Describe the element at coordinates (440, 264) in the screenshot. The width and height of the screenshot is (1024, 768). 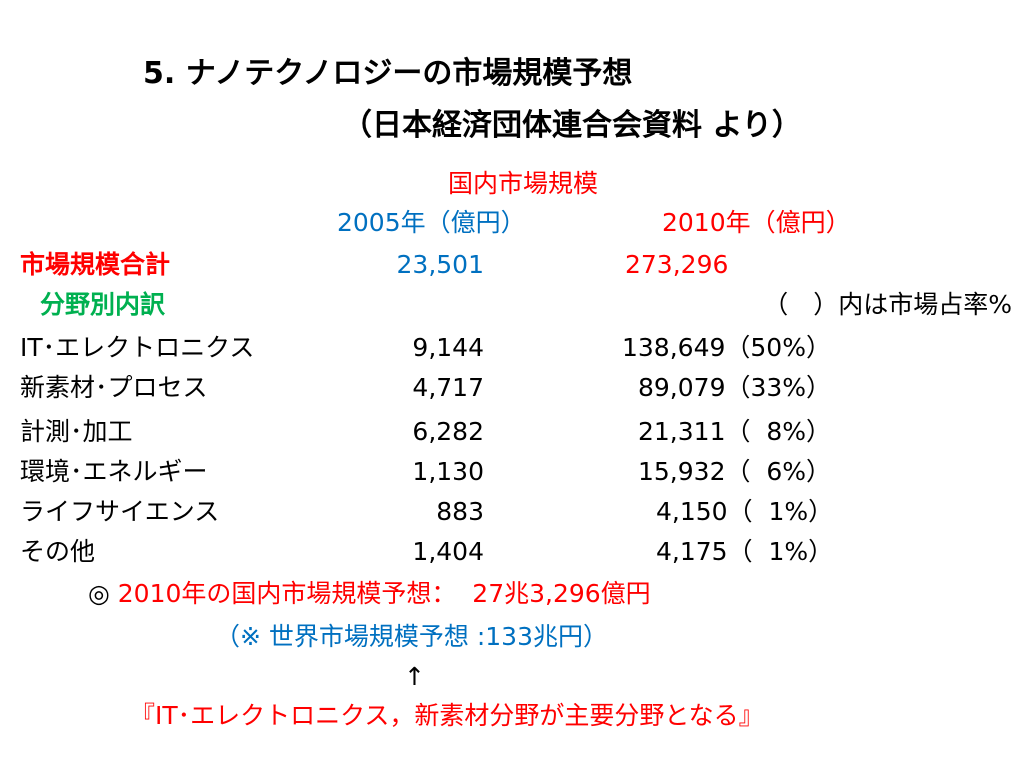
I see `market-total-2005: 23,501` at that location.